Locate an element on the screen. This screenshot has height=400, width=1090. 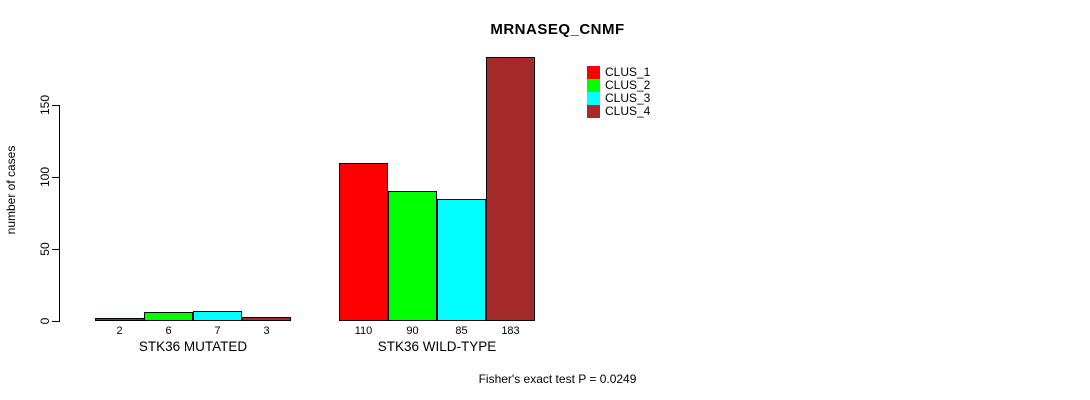
y-axis-label: number of cases is located at coordinates (11, 190).